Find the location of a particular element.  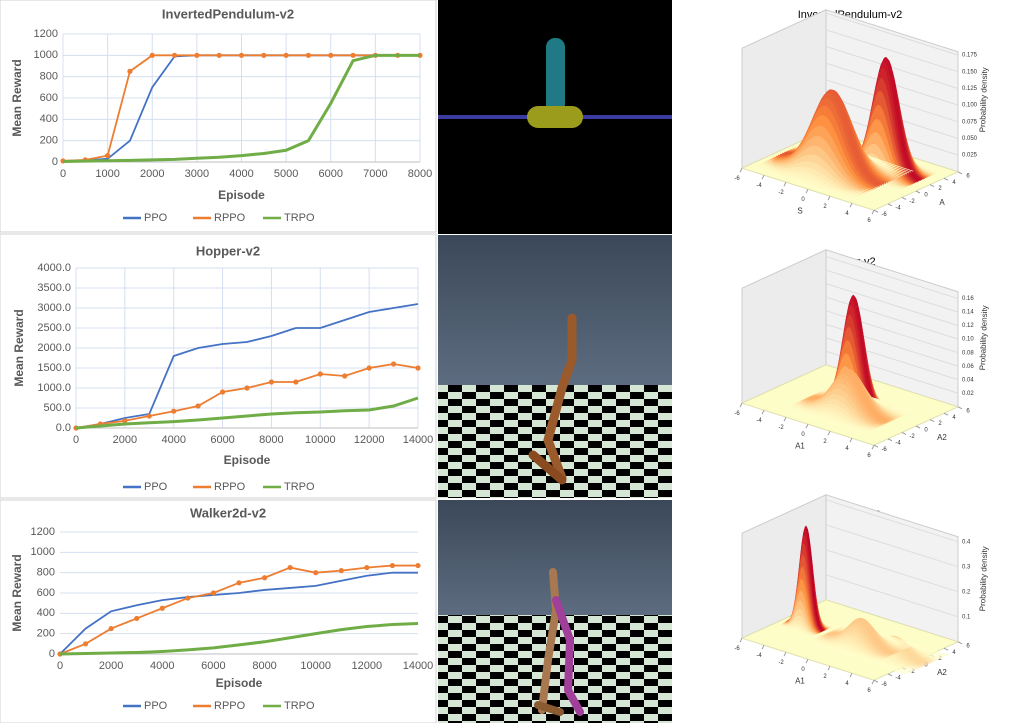

y-tick-label: -4 is located at coordinates (898, 208).